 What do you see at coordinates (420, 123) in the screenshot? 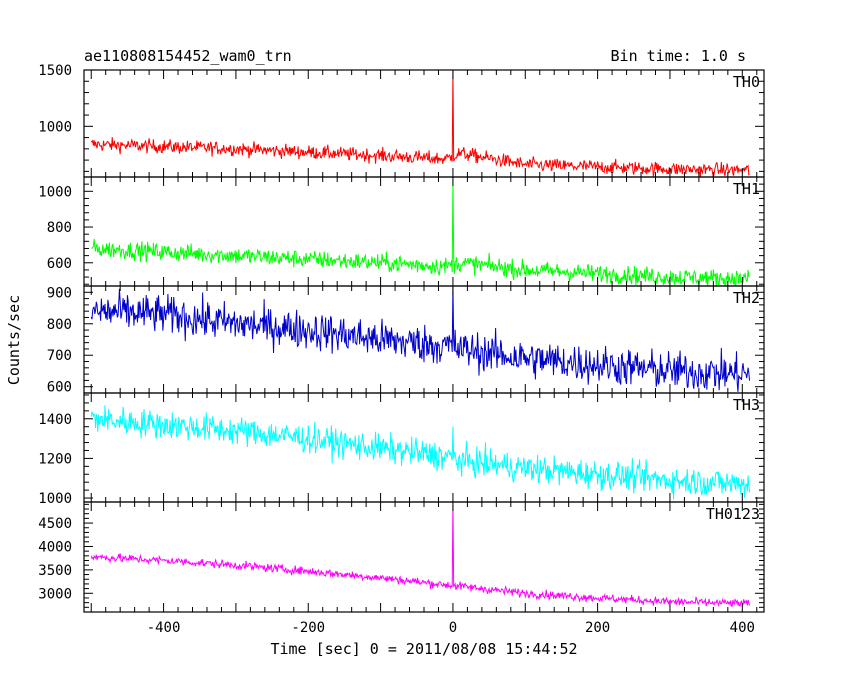
I see `series-line-th0` at bounding box center [420, 123].